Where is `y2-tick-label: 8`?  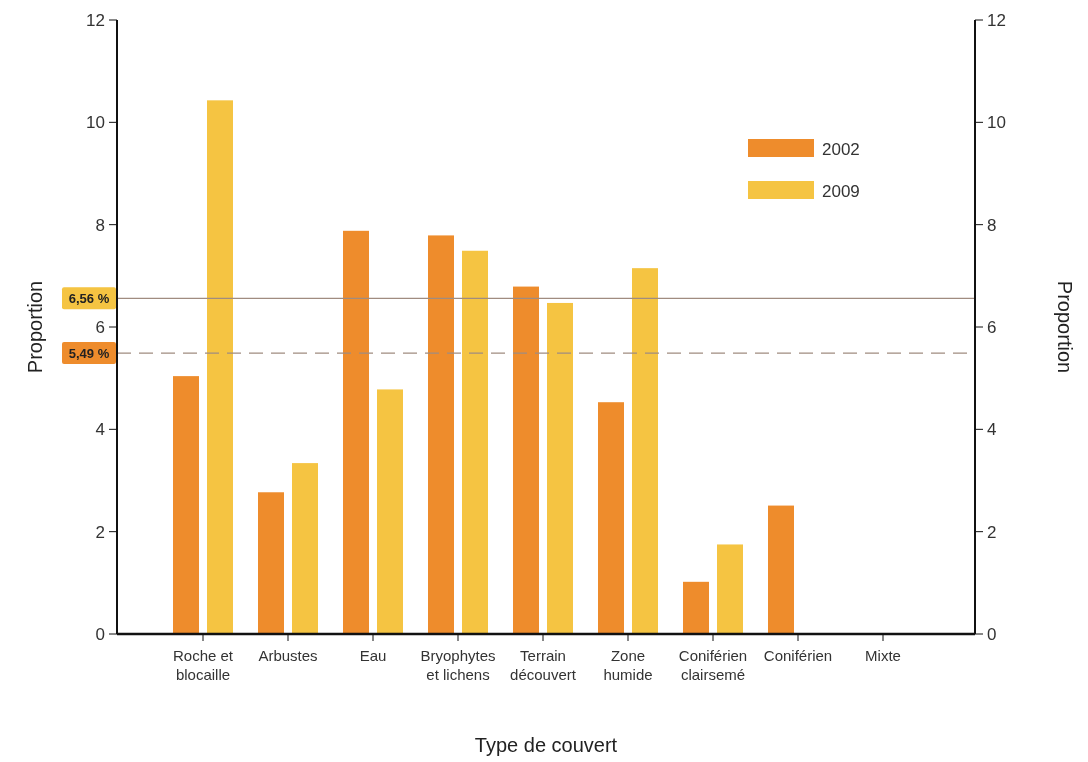 y2-tick-label: 8 is located at coordinates (992, 225).